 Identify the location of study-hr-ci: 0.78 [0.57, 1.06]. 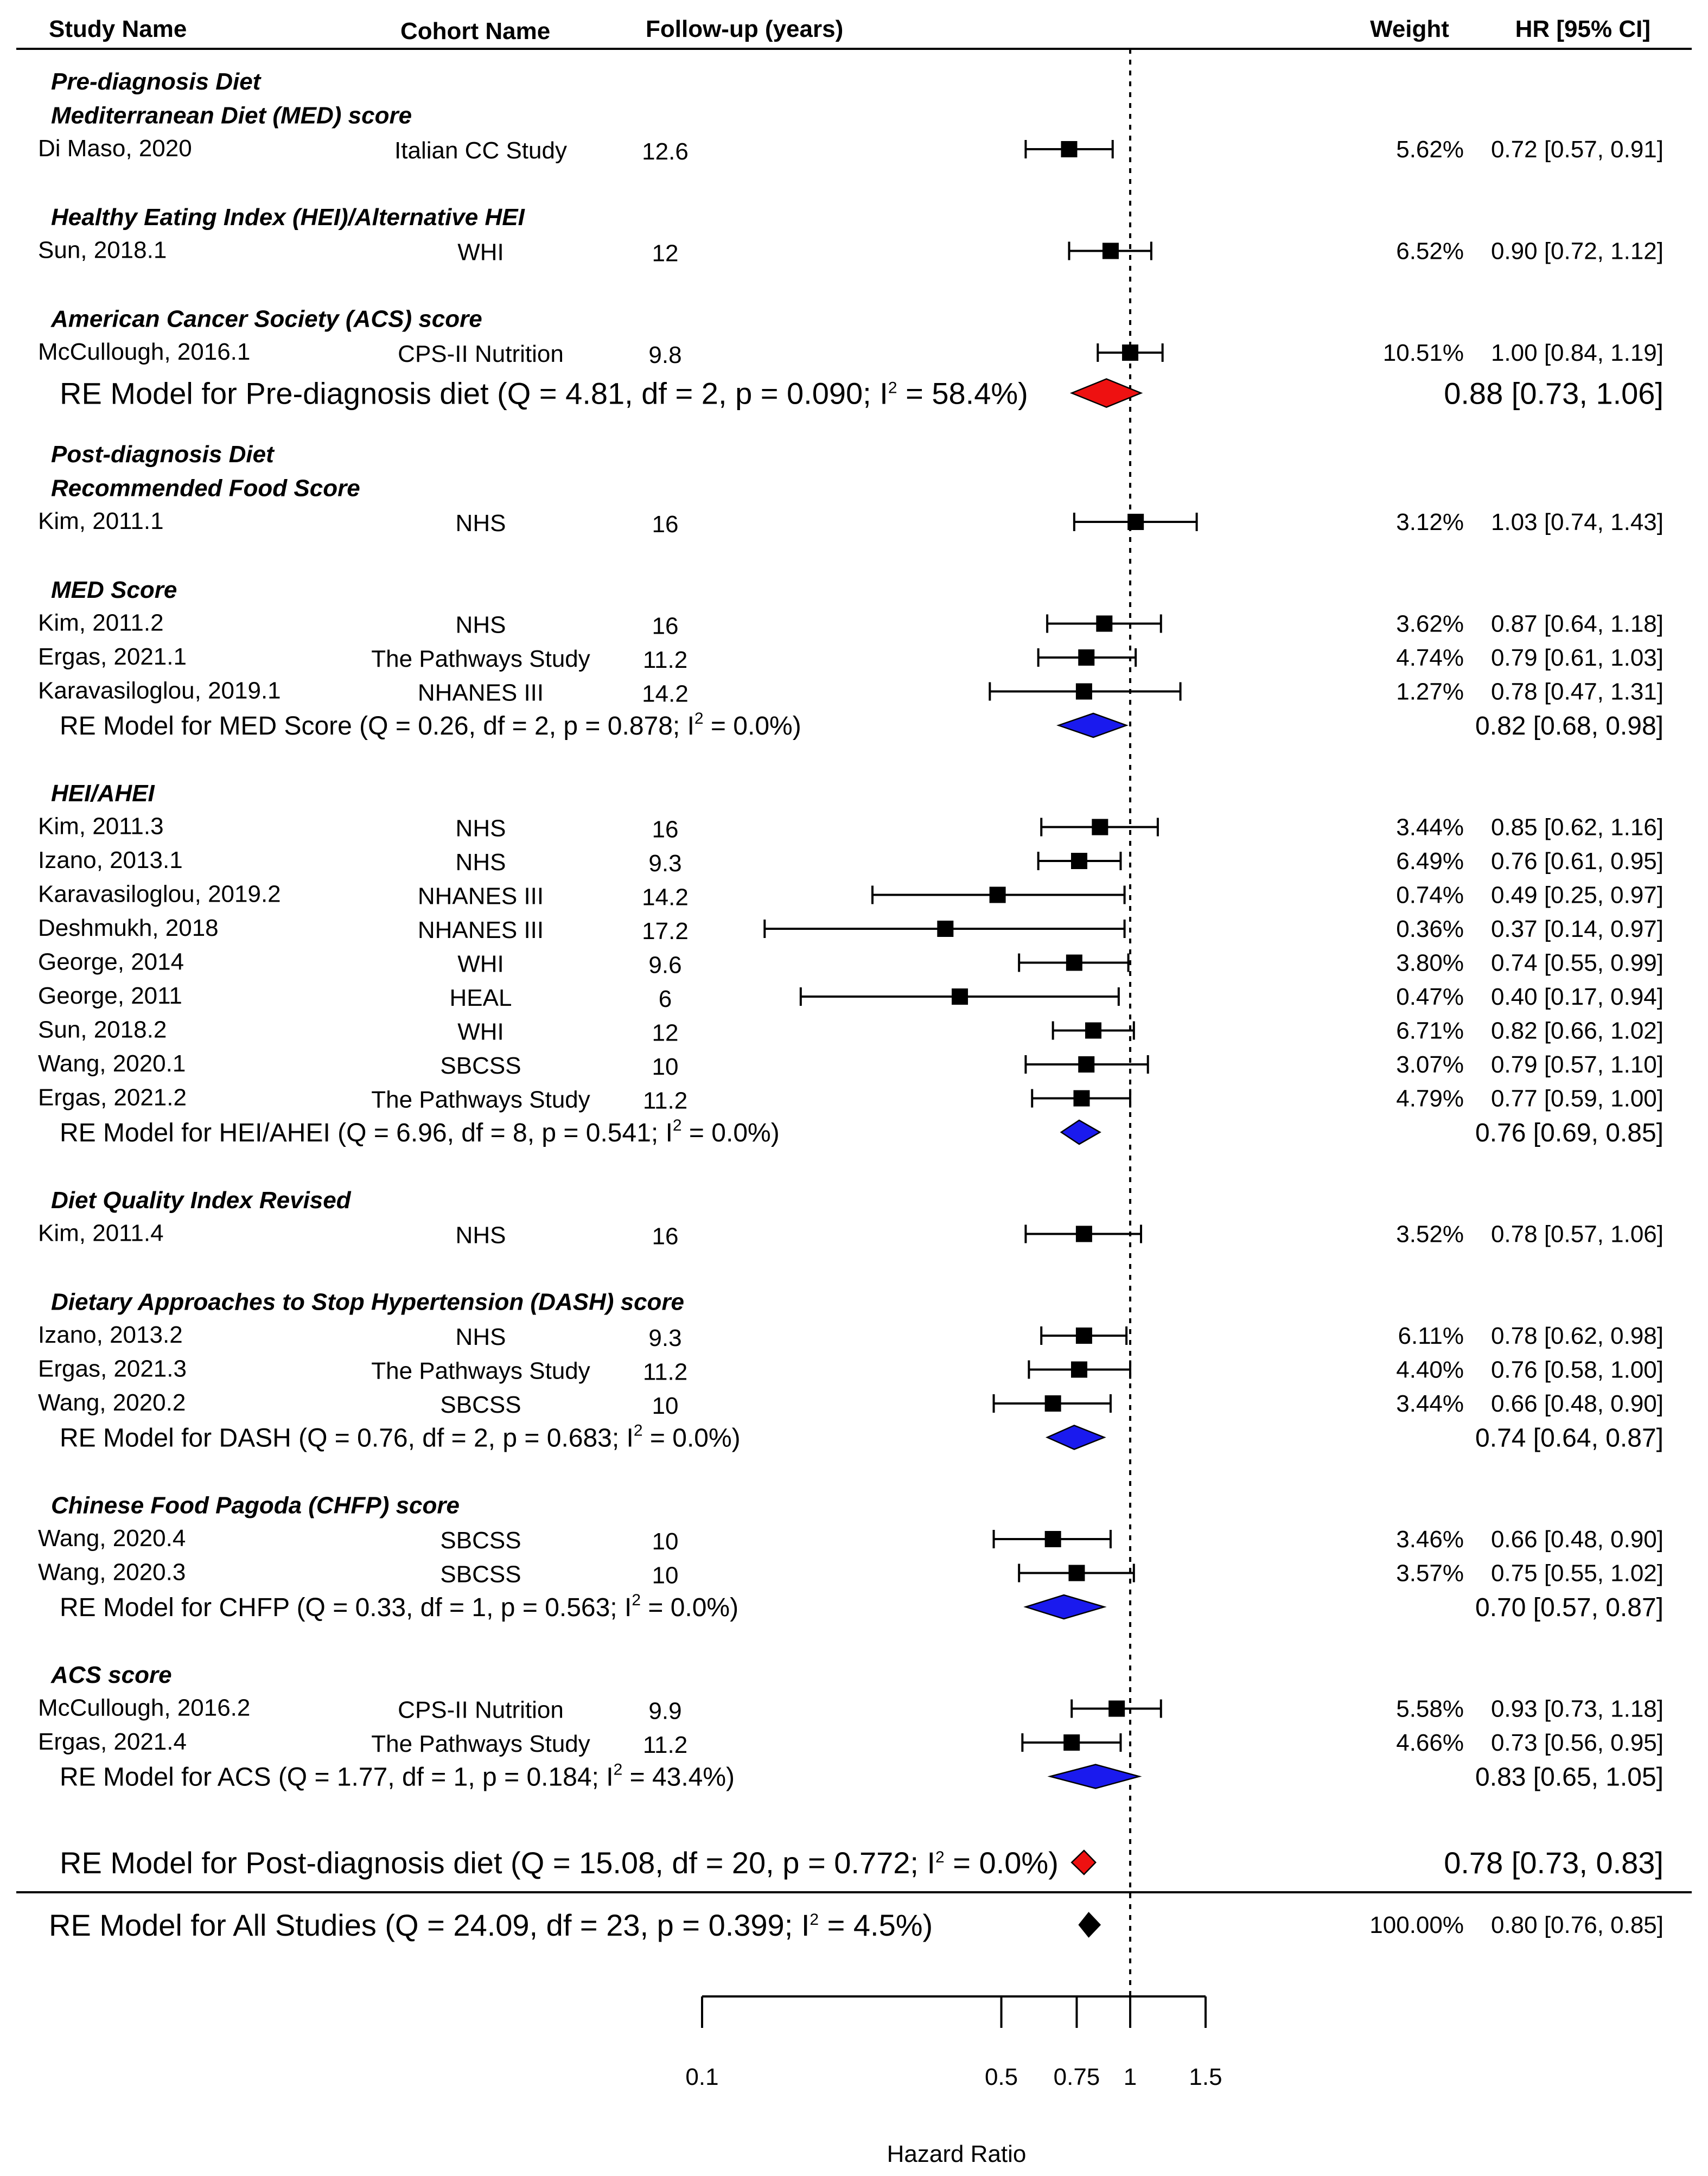
(1577, 1234).